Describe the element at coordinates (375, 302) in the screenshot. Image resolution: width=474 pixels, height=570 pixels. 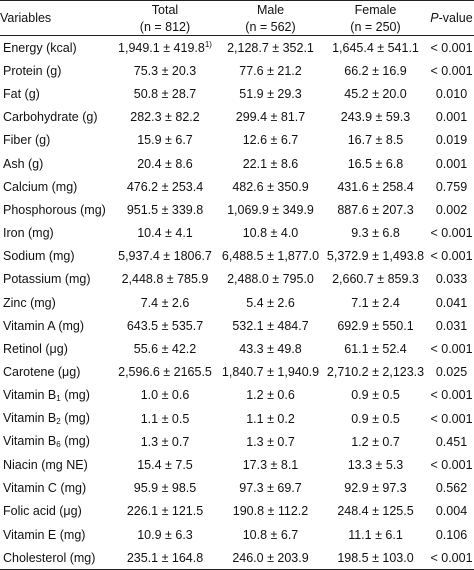
I see `cell-female: 7.1 ± 2.4` at that location.